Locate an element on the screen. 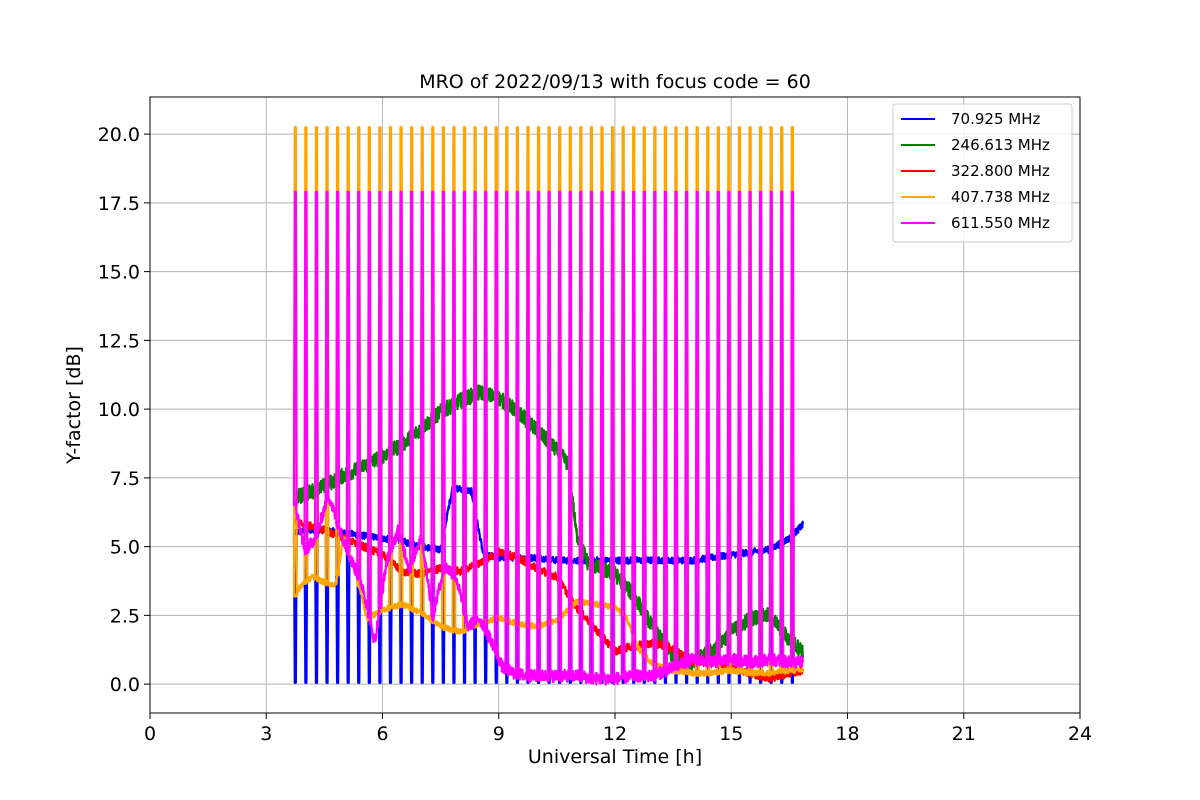 This screenshot has width=1200, height=800. x-tick-label: 6 is located at coordinates (382, 734).